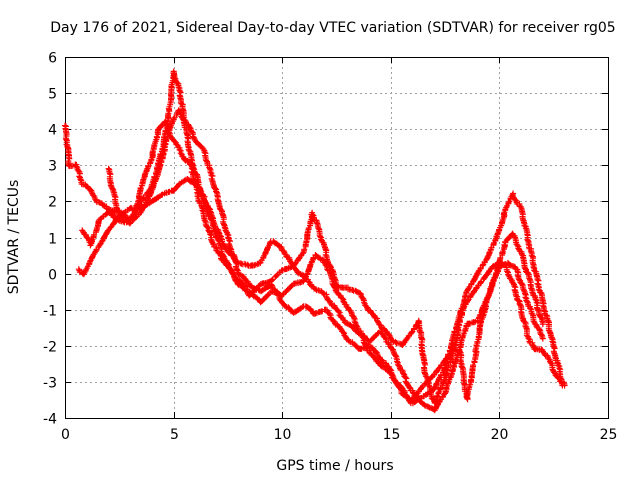  I want to click on x-tick-label: 20, so click(500, 435).